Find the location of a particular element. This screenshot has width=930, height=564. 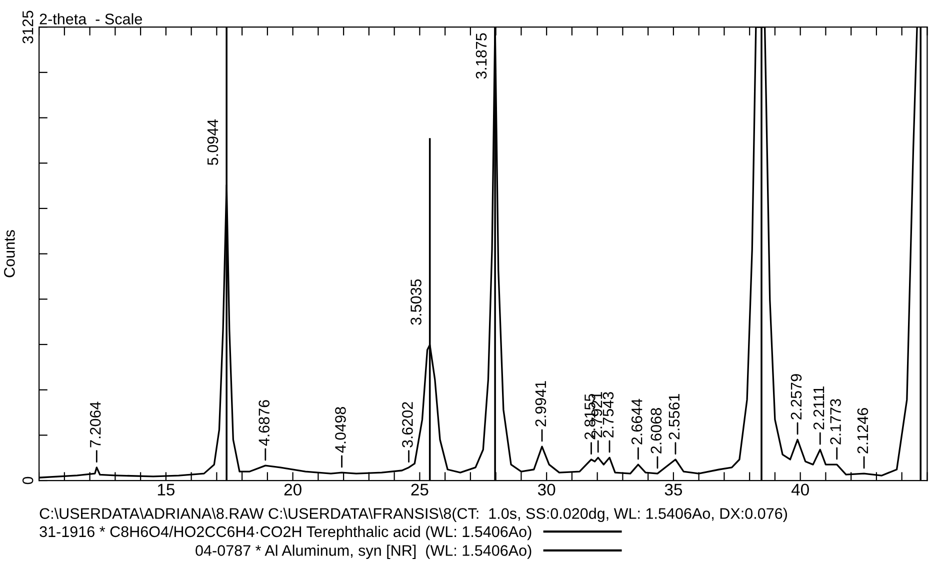

annotation: 3.6202 is located at coordinates (407, 425).